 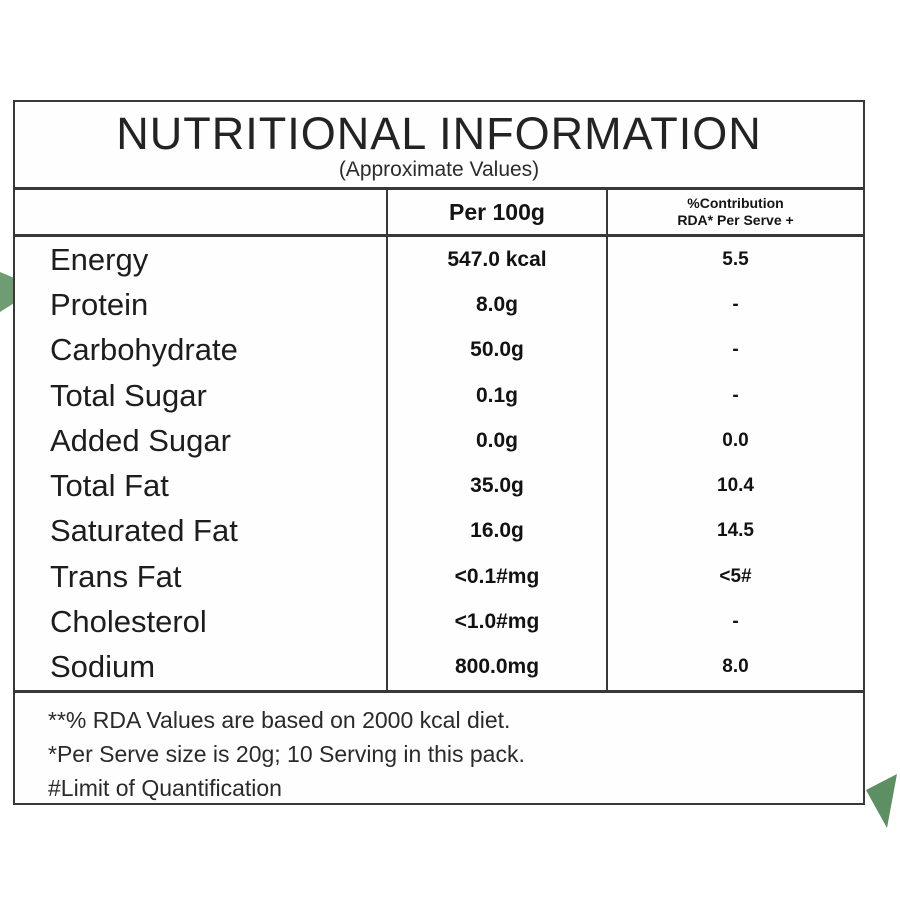 I want to click on nutrient-label: Total Fat, so click(x=201, y=486).